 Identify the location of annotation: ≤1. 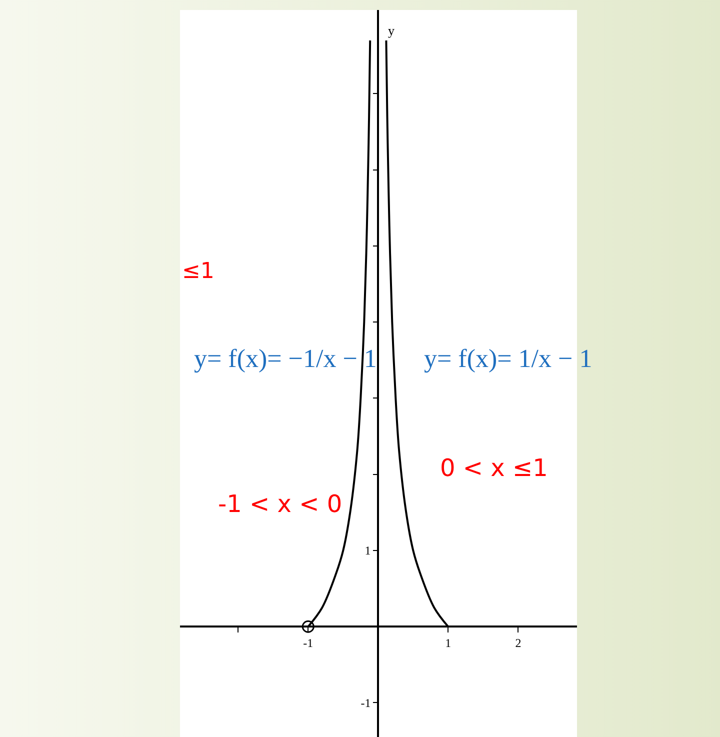
(198, 271).